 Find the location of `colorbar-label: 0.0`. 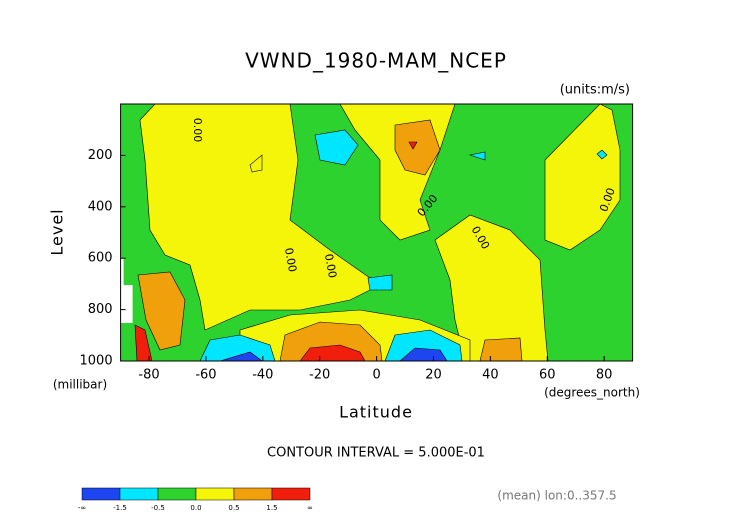

colorbar-label: 0.0 is located at coordinates (195, 508).